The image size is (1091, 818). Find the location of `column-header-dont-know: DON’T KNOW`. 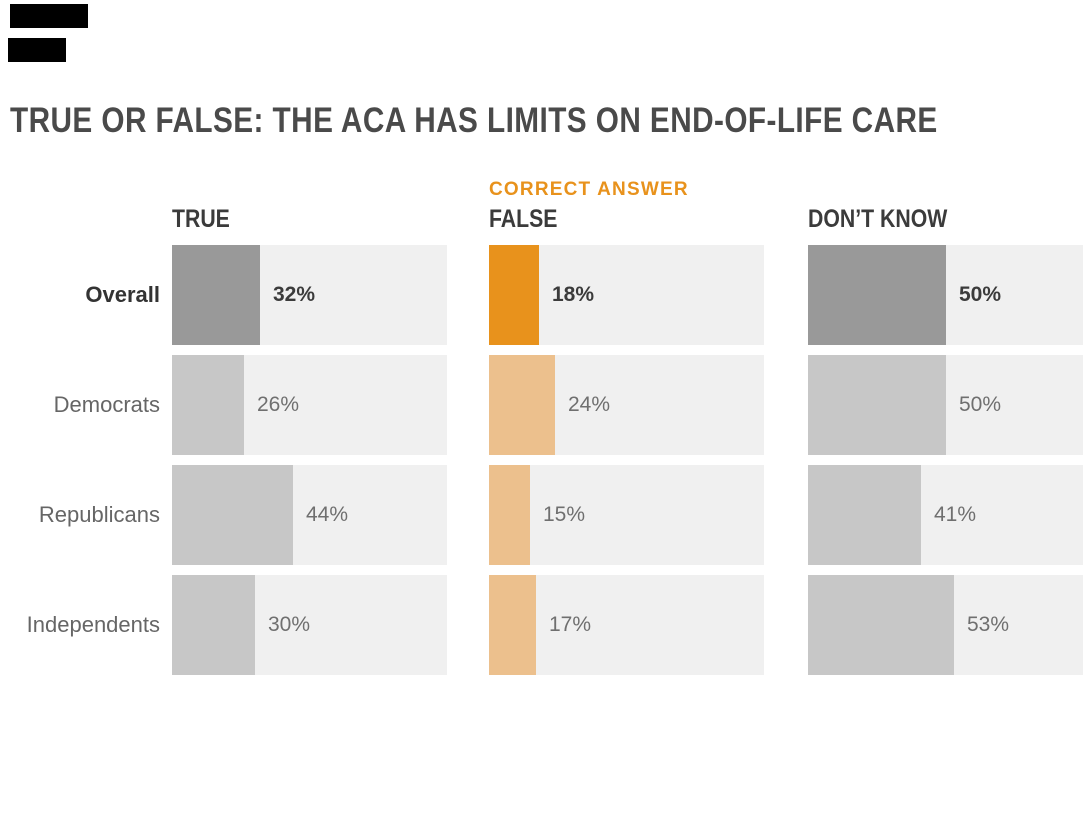

column-header-dont-know: DON’T KNOW is located at coordinates (890, 219).